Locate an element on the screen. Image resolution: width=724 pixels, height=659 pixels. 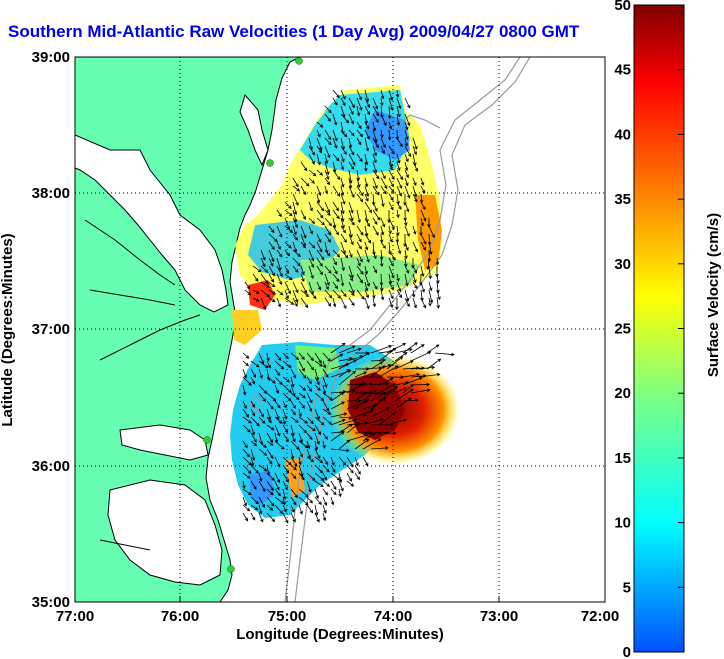
colorbar-tick-label: 30 is located at coordinates (622, 264).